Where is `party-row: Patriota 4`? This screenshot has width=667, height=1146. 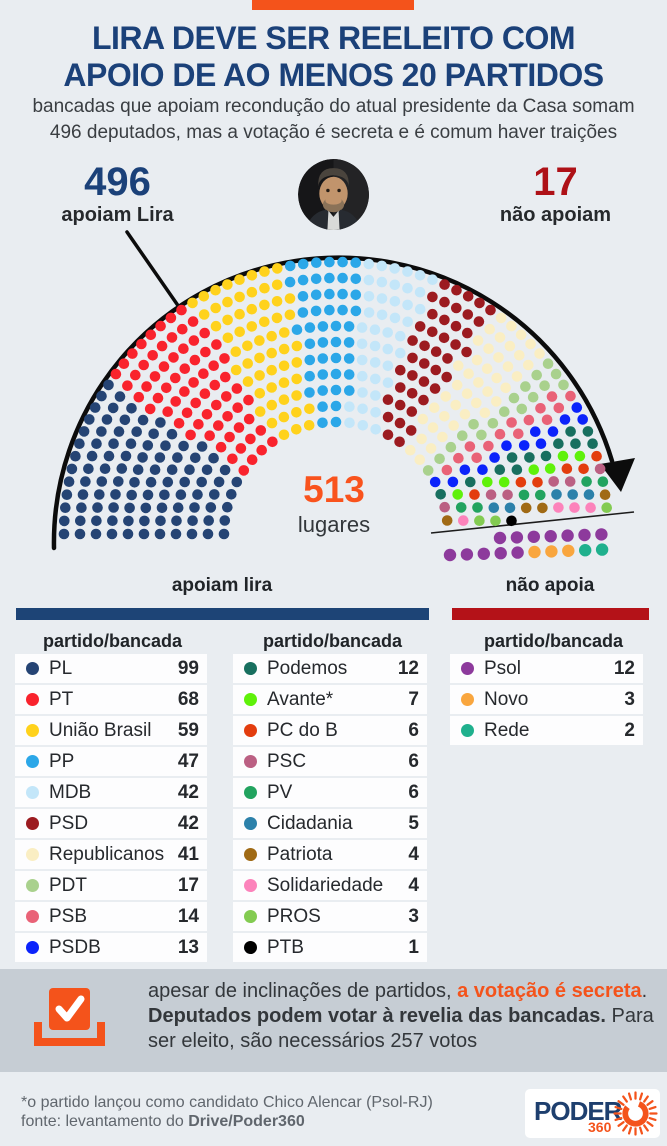 party-row: Patriota 4 is located at coordinates (330, 854).